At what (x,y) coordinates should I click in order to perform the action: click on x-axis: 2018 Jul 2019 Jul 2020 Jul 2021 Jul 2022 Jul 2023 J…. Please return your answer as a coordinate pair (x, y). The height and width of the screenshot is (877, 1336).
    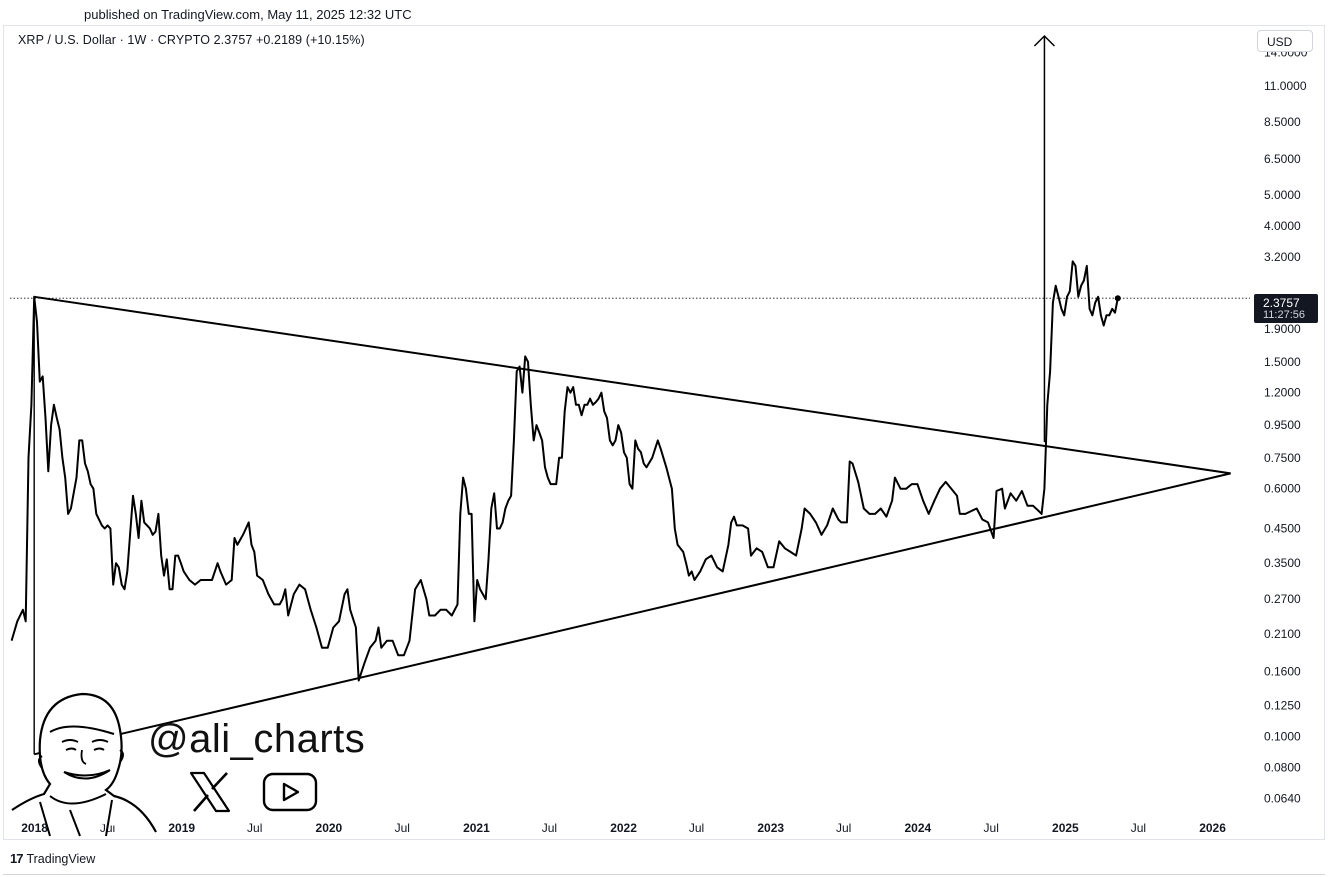
    Looking at the image, I should click on (623, 828).